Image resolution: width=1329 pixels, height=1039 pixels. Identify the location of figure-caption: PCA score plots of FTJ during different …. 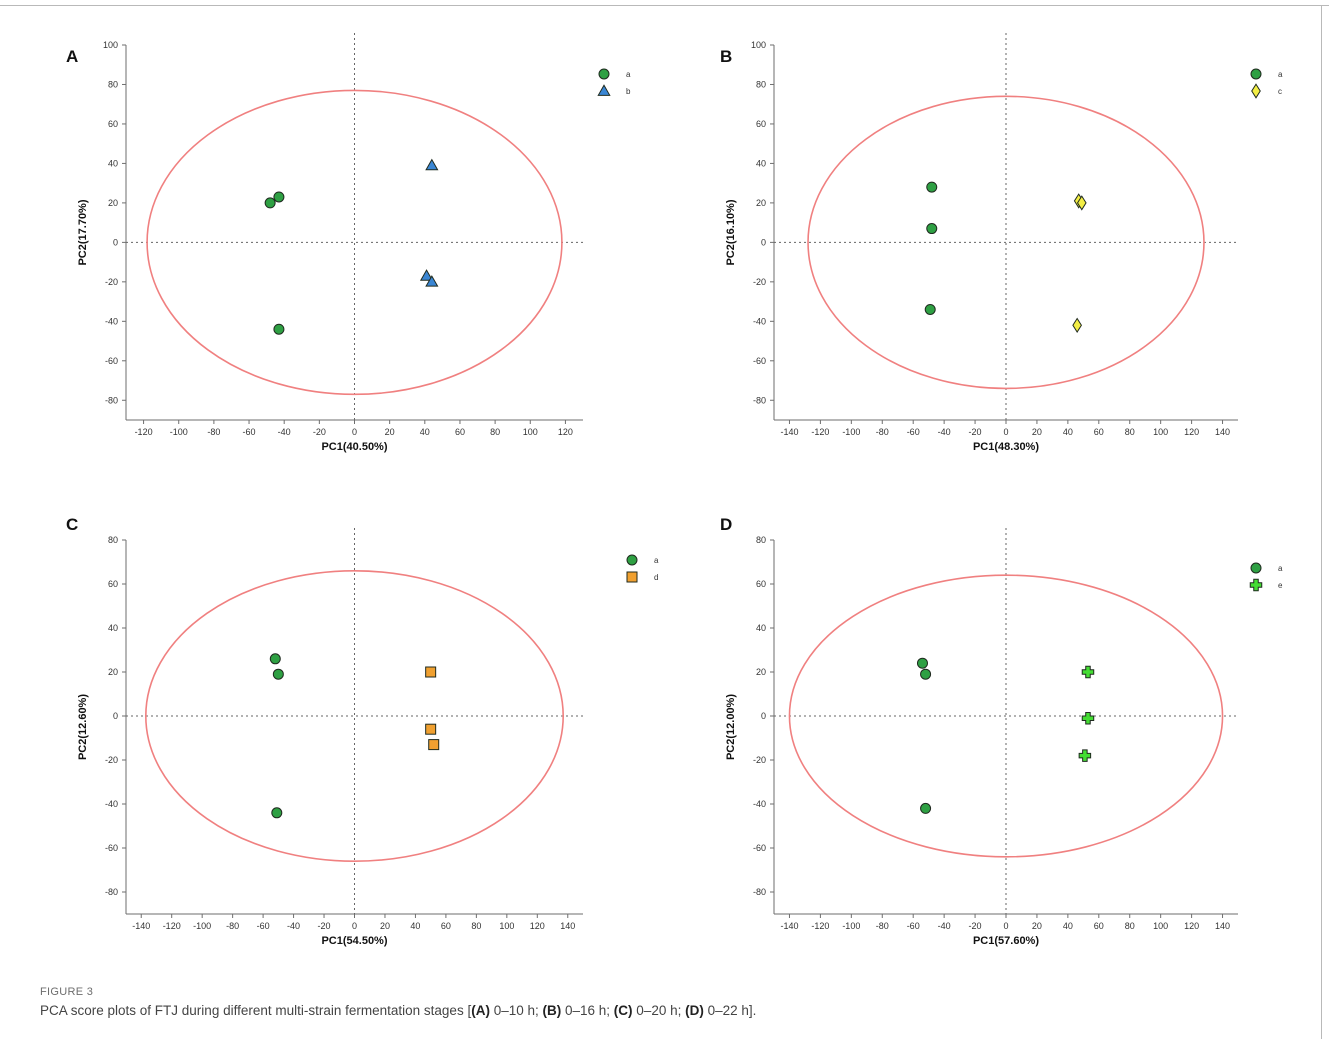
(398, 1010).